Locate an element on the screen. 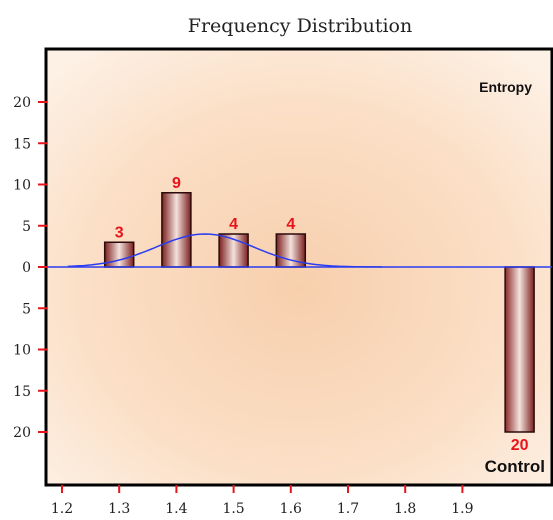 The height and width of the screenshot is (520, 553). x-tick-label: 1.8 is located at coordinates (405, 509).